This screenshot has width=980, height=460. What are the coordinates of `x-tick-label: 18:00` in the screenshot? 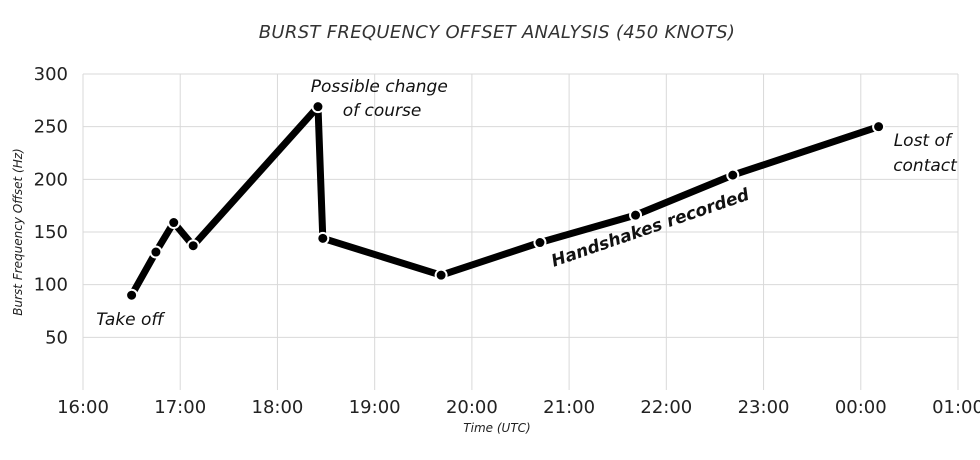 It's located at (278, 407).